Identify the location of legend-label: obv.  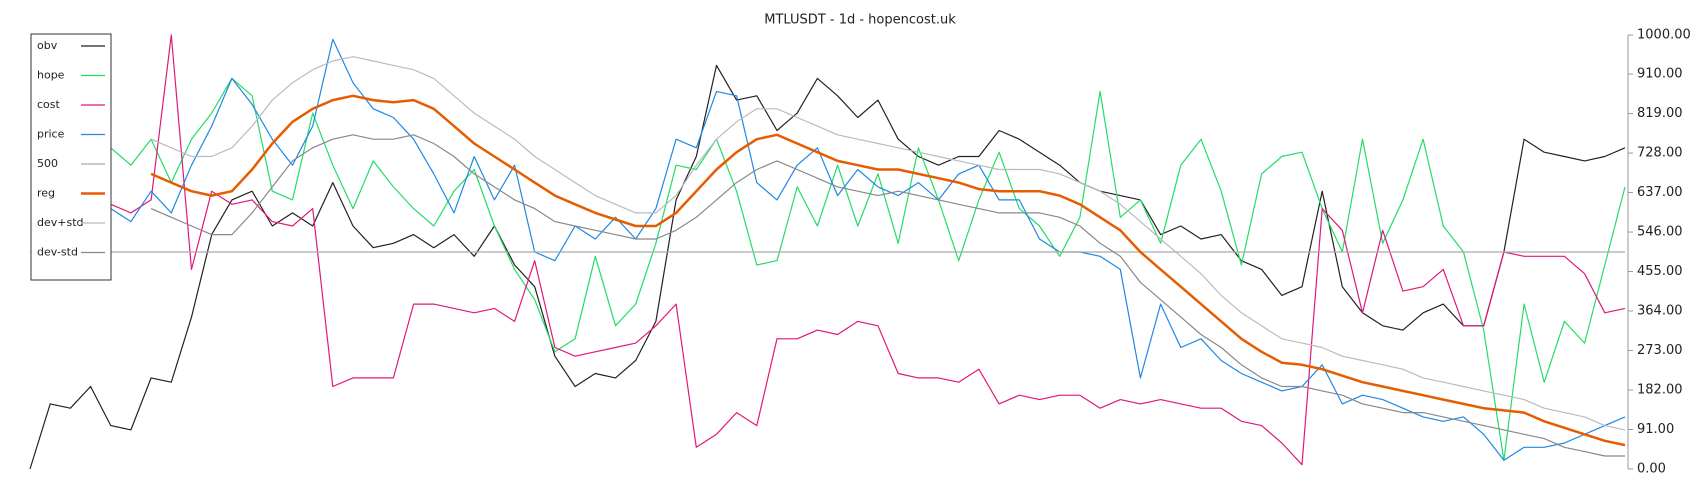
(47, 45).